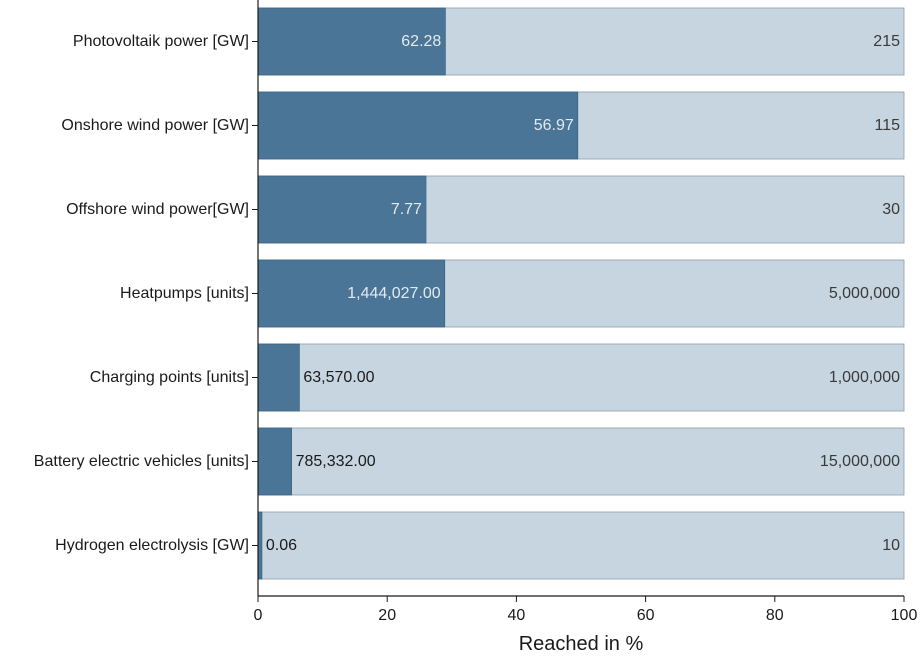 The image size is (920, 657). What do you see at coordinates (517, 615) in the screenshot?
I see `x-tick-label: 40` at bounding box center [517, 615].